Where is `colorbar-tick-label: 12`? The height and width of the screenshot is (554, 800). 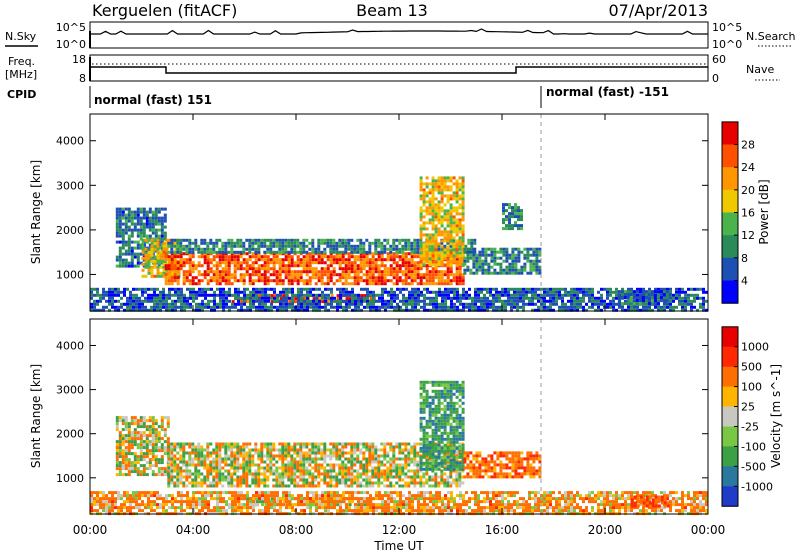
colorbar-tick-label: 12 is located at coordinates (748, 235).